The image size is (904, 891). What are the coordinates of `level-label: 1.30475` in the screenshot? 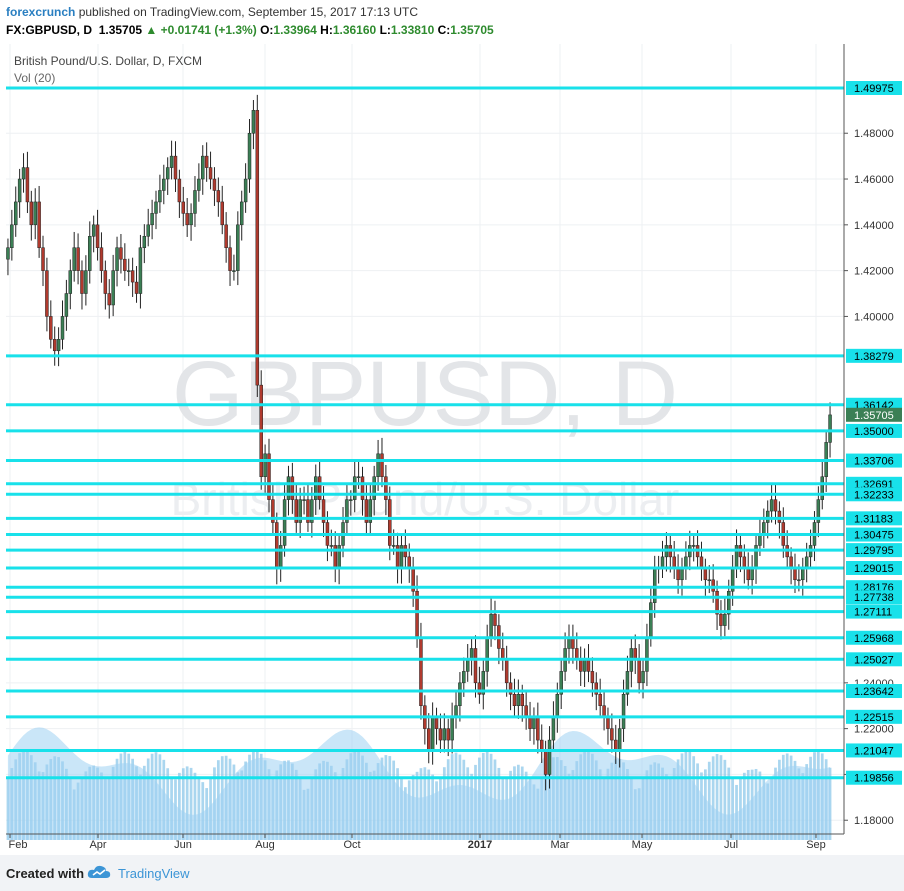 It's located at (874, 536).